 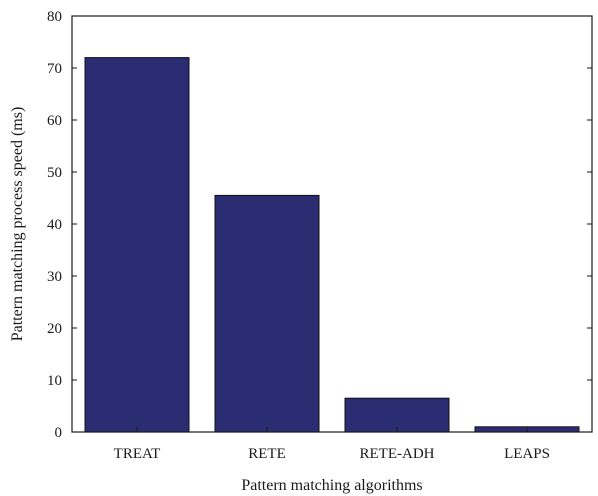 What do you see at coordinates (331, 485) in the screenshot?
I see `x-axis-title: Pattern matching algorithms` at bounding box center [331, 485].